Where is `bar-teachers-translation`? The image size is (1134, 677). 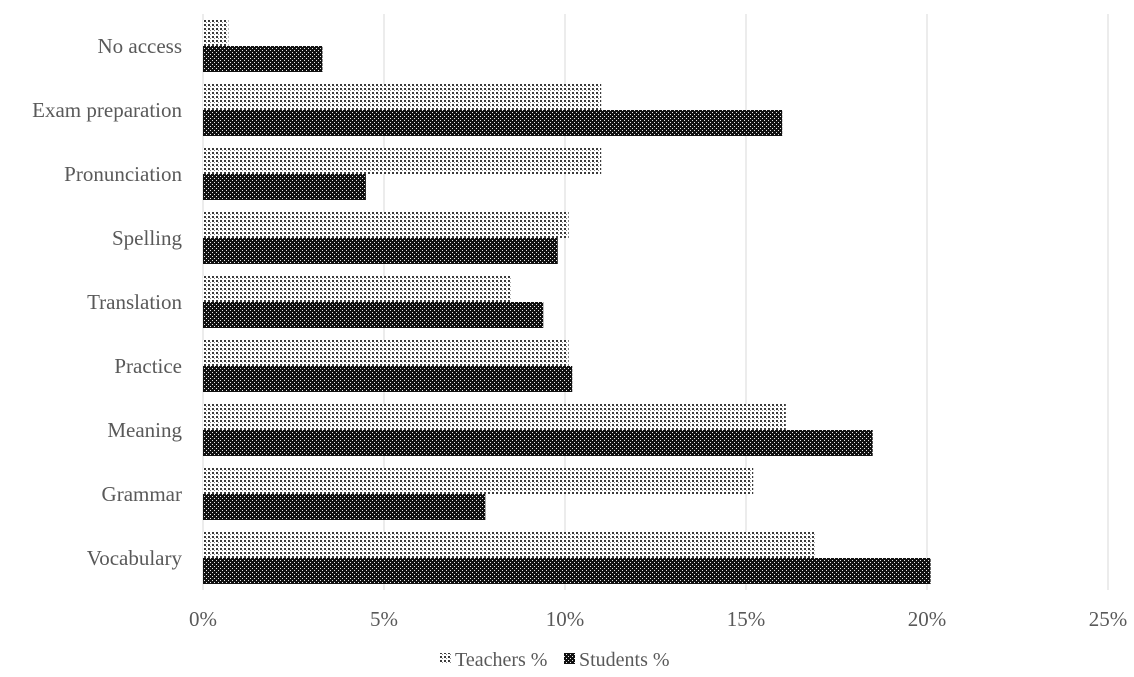 bar-teachers-translation is located at coordinates (357, 289).